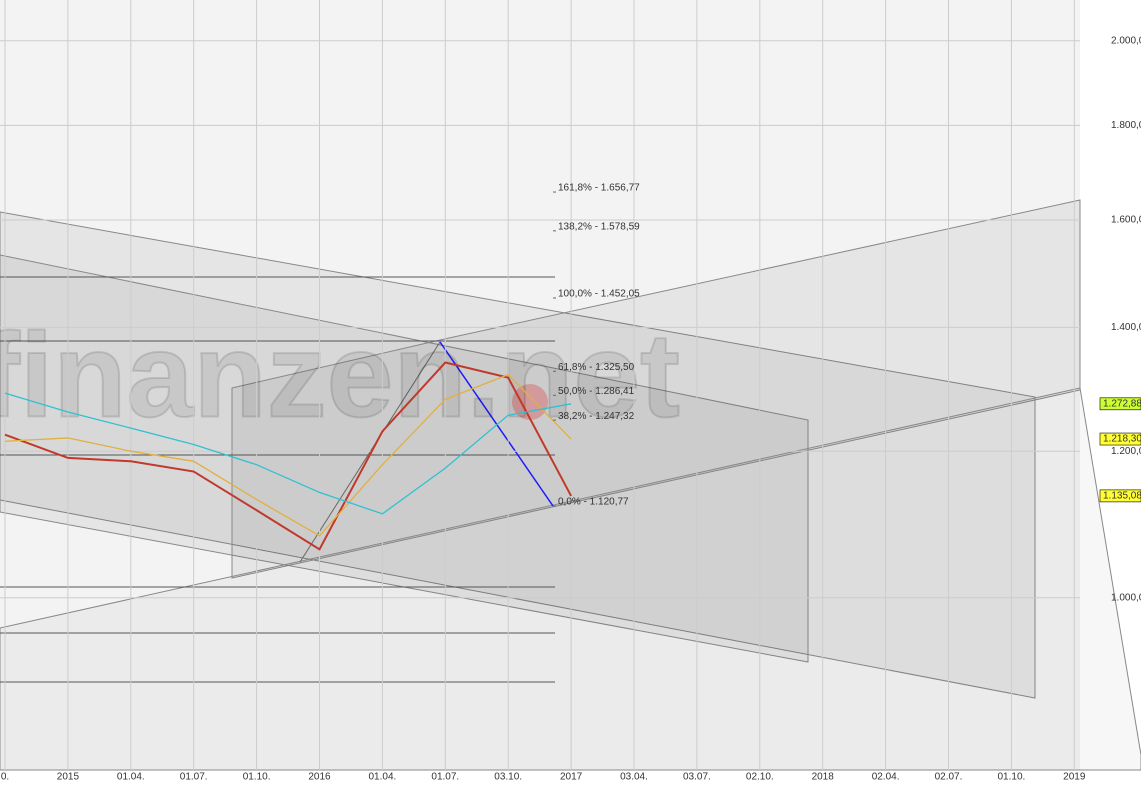 This screenshot has height=792, width=1141. What do you see at coordinates (1126, 597) in the screenshot?
I see `y-tick-label: 1.000,0` at bounding box center [1126, 597].